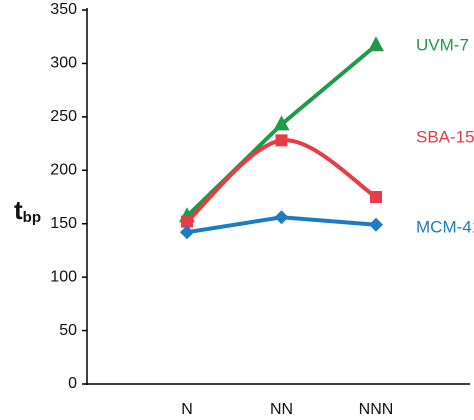  What do you see at coordinates (376, 409) in the screenshot?
I see `x-tick-label: NNN` at bounding box center [376, 409].